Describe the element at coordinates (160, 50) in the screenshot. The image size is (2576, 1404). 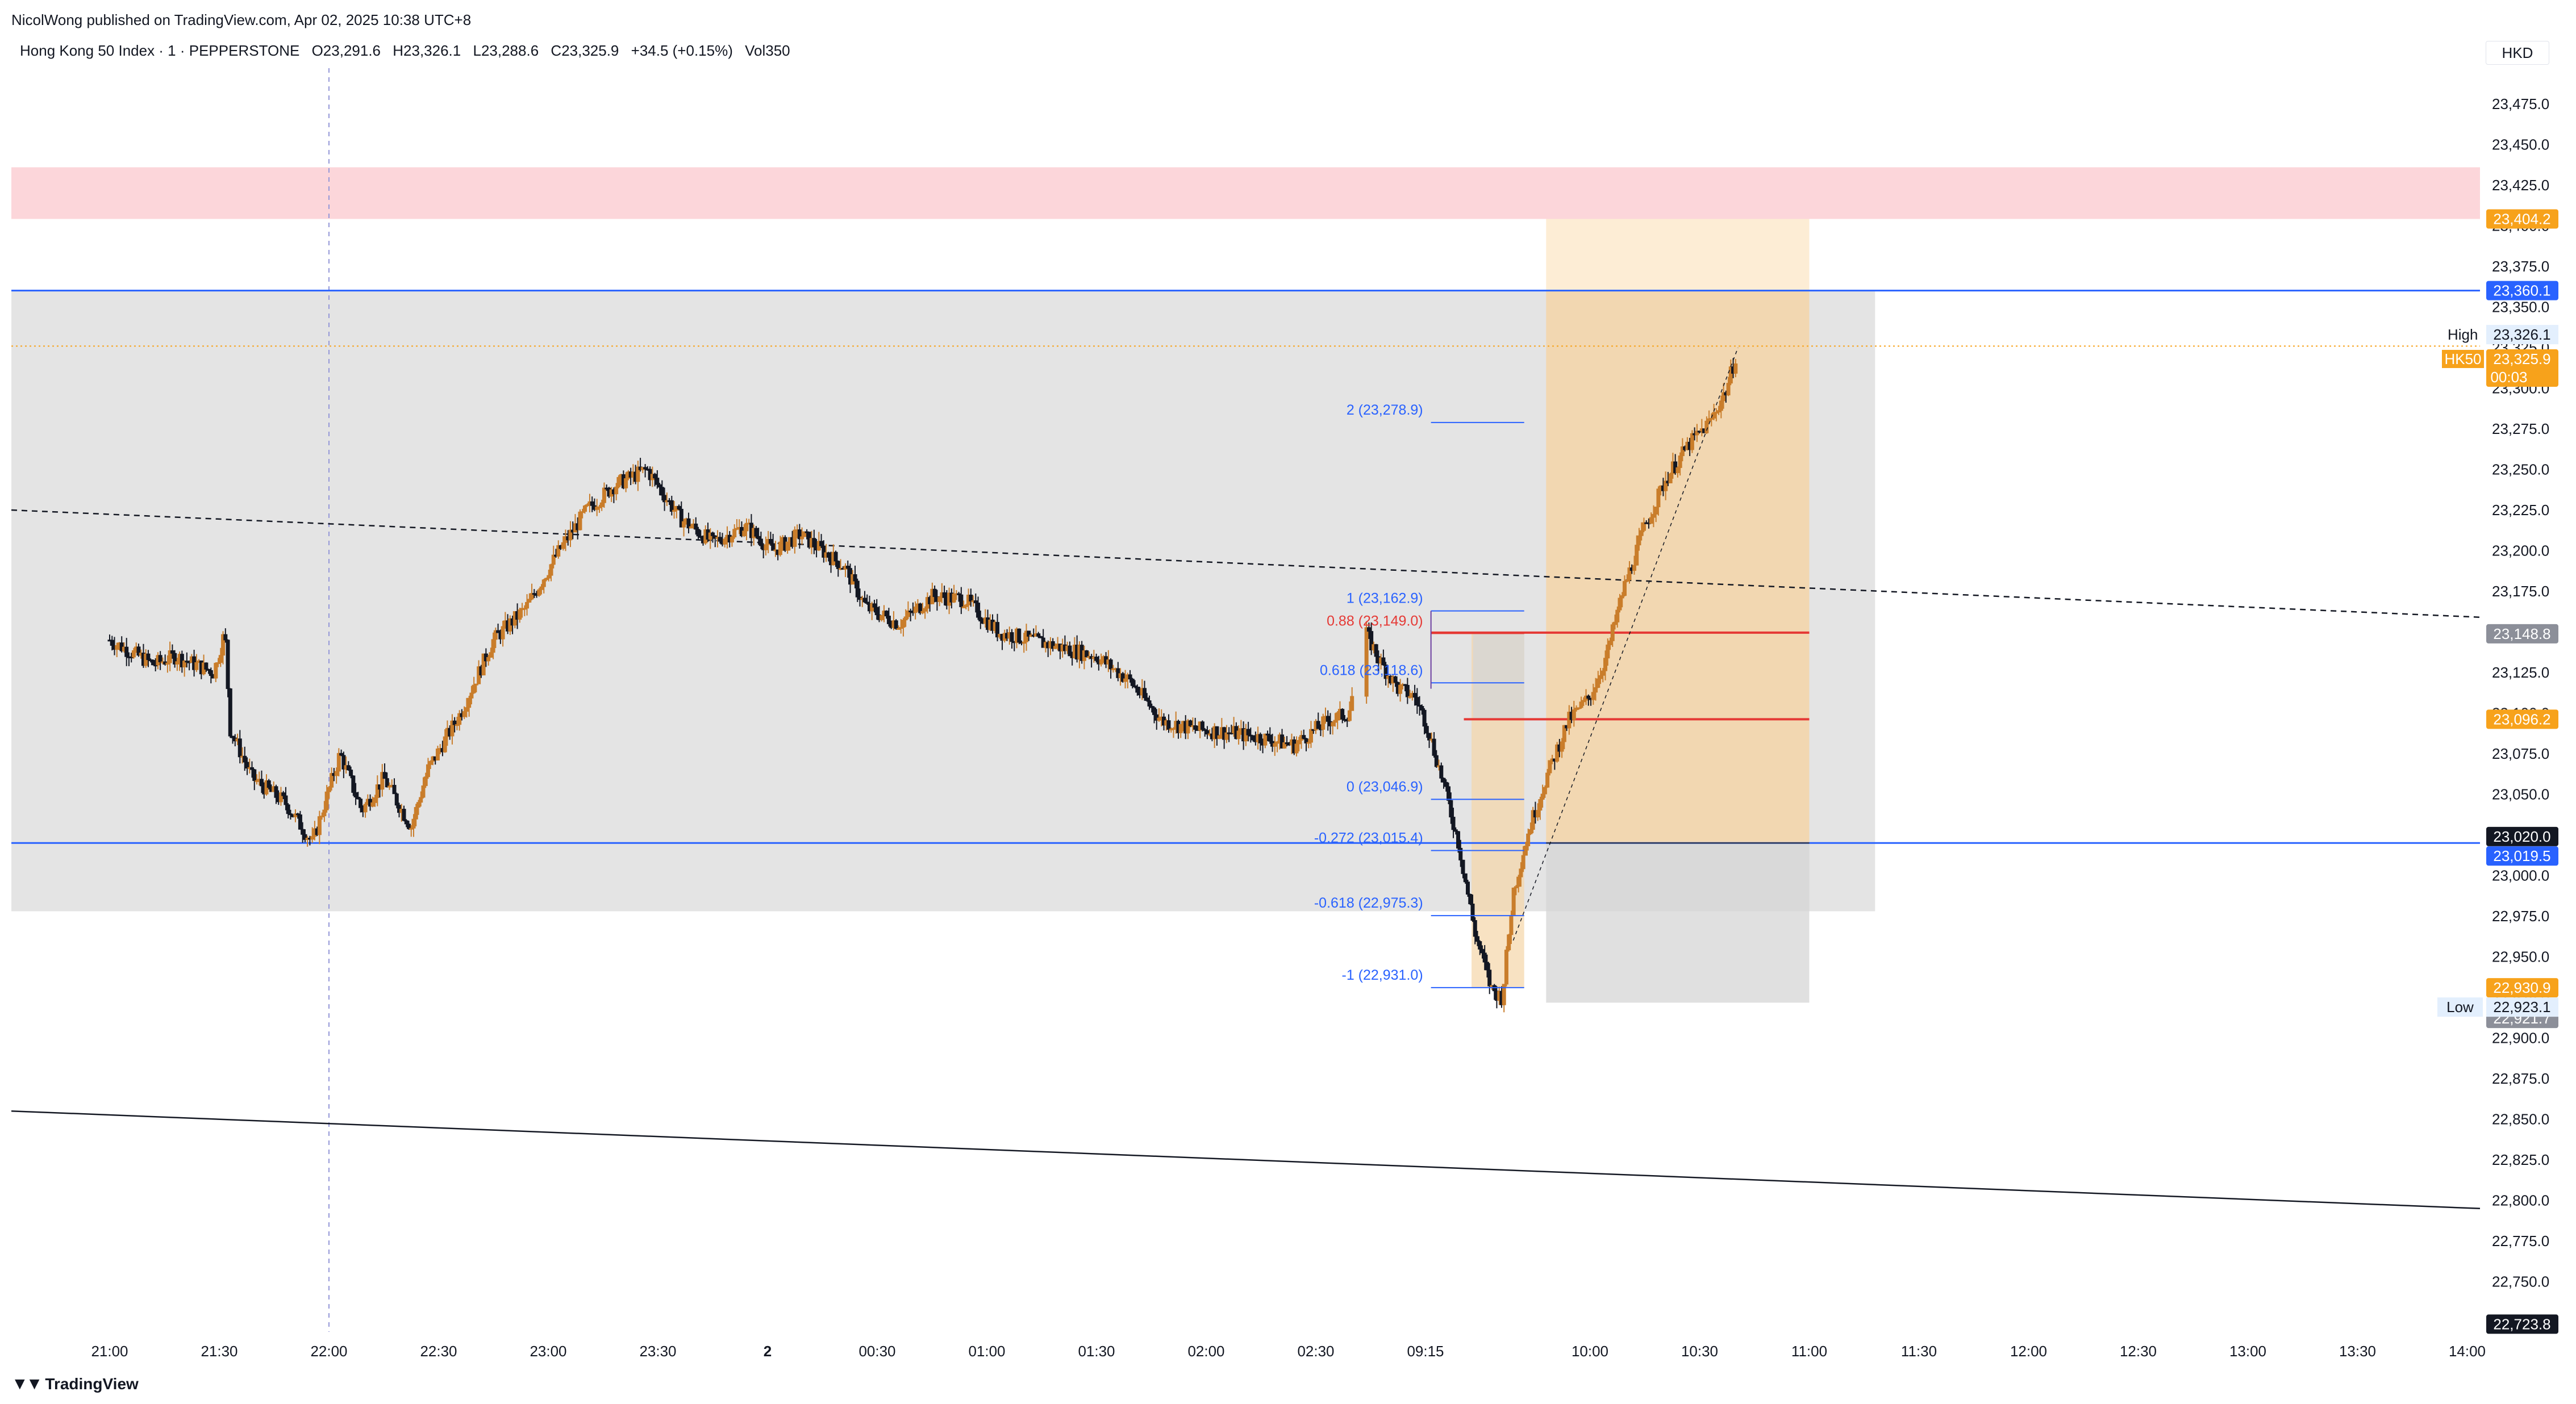
I see `symbol-name: Hong Kong 50 Index · 1 · PEPPERSTONE` at that location.